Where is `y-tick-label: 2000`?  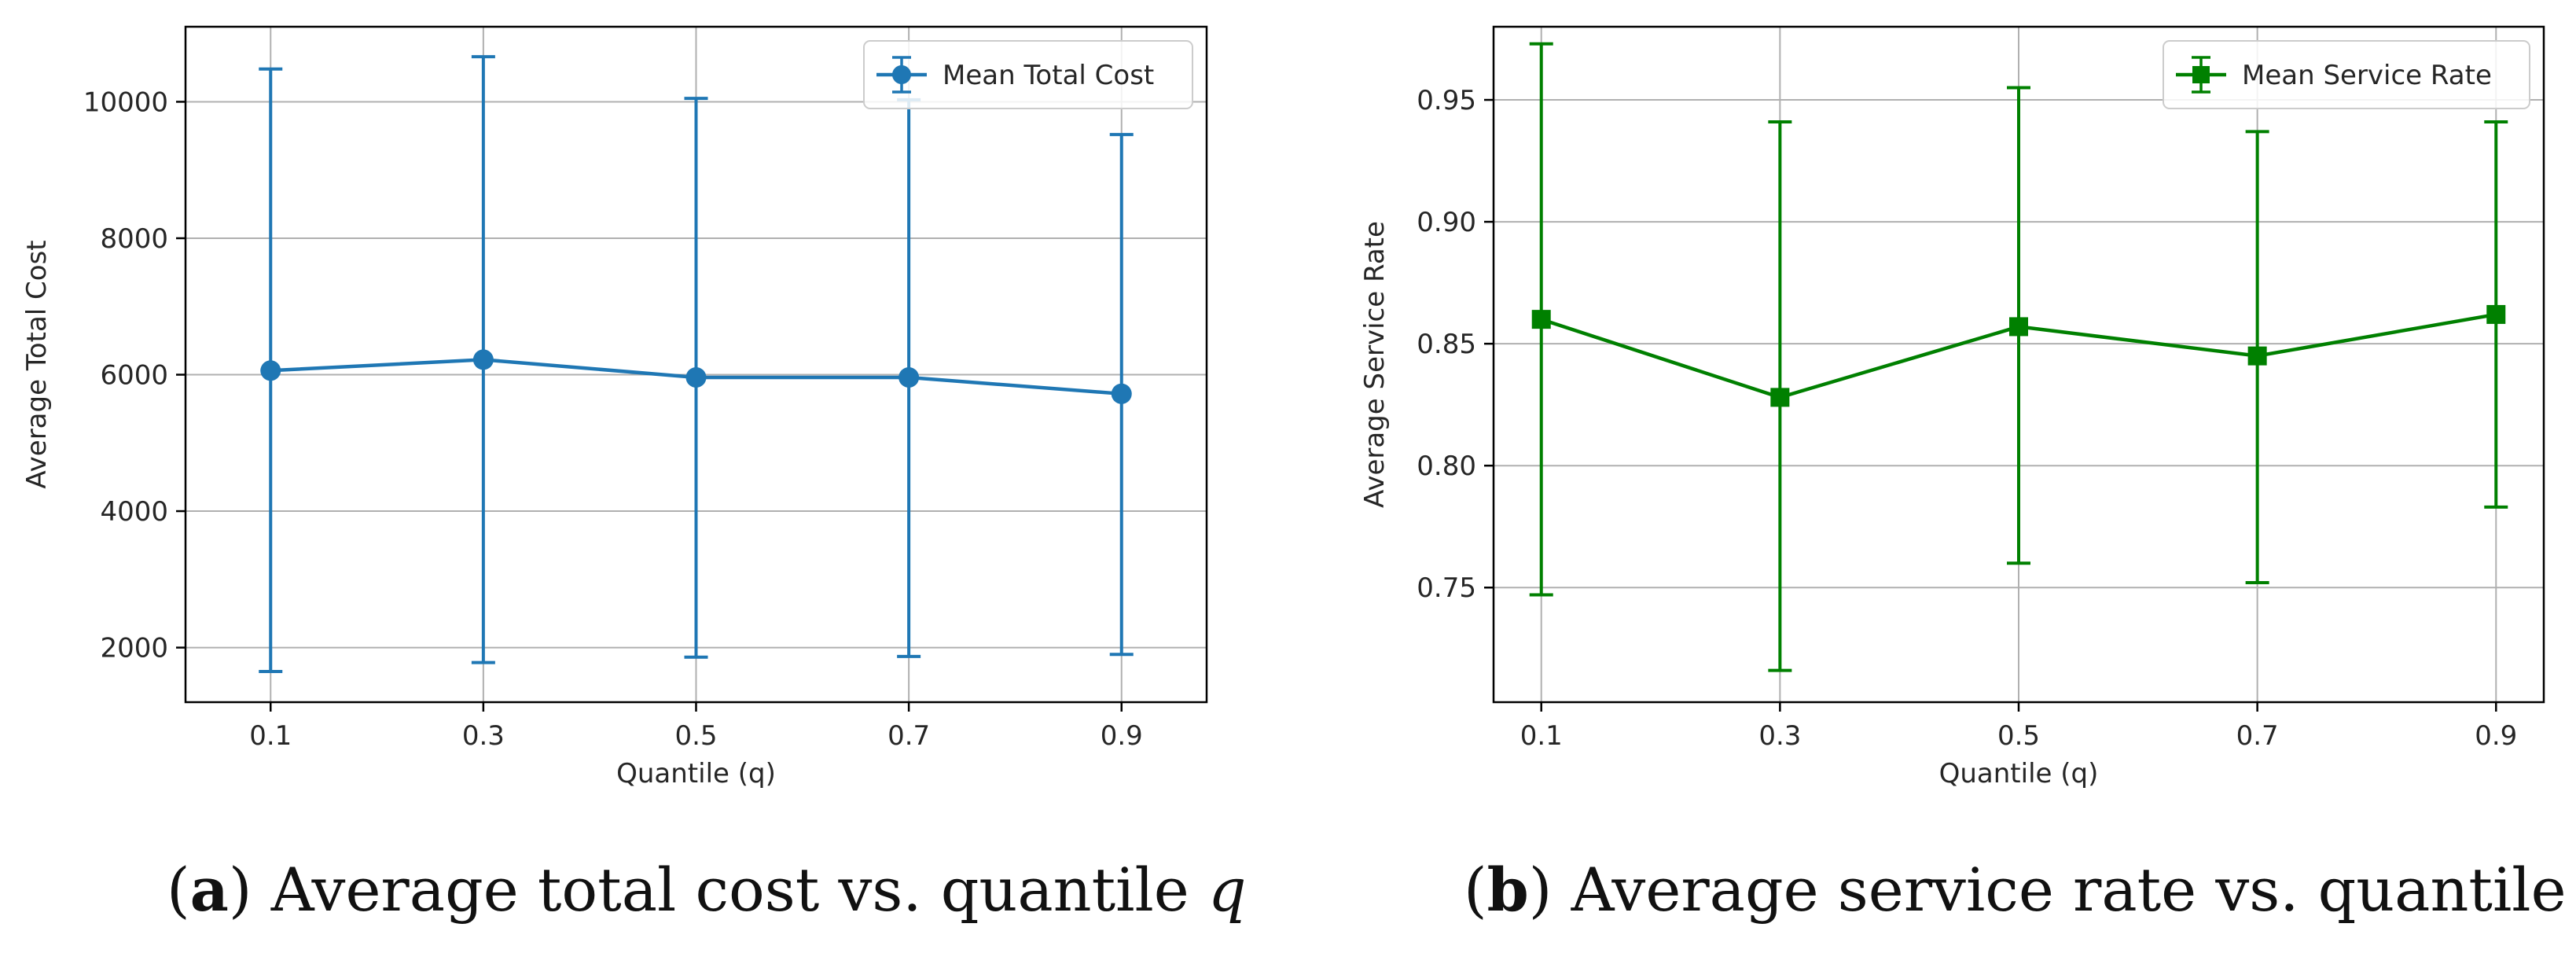
y-tick-label: 2000 is located at coordinates (134, 648).